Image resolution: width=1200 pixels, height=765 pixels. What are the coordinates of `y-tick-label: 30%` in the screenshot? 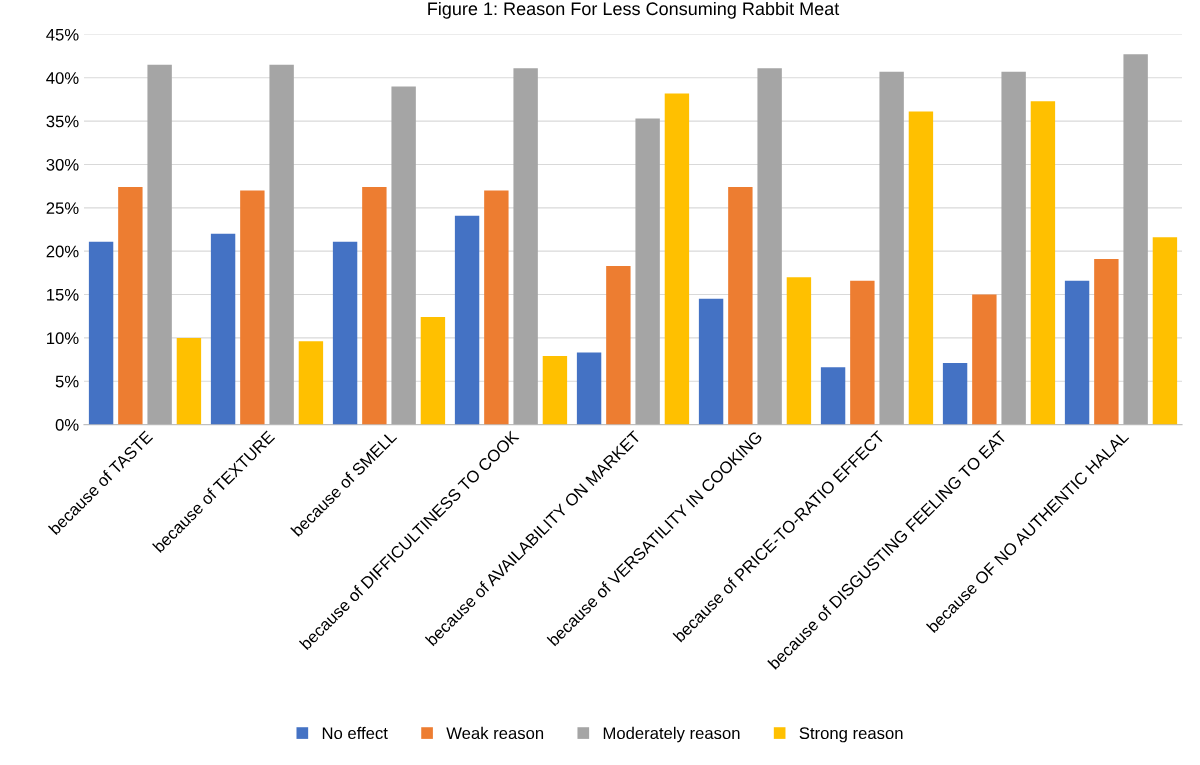 It's located at (62, 164).